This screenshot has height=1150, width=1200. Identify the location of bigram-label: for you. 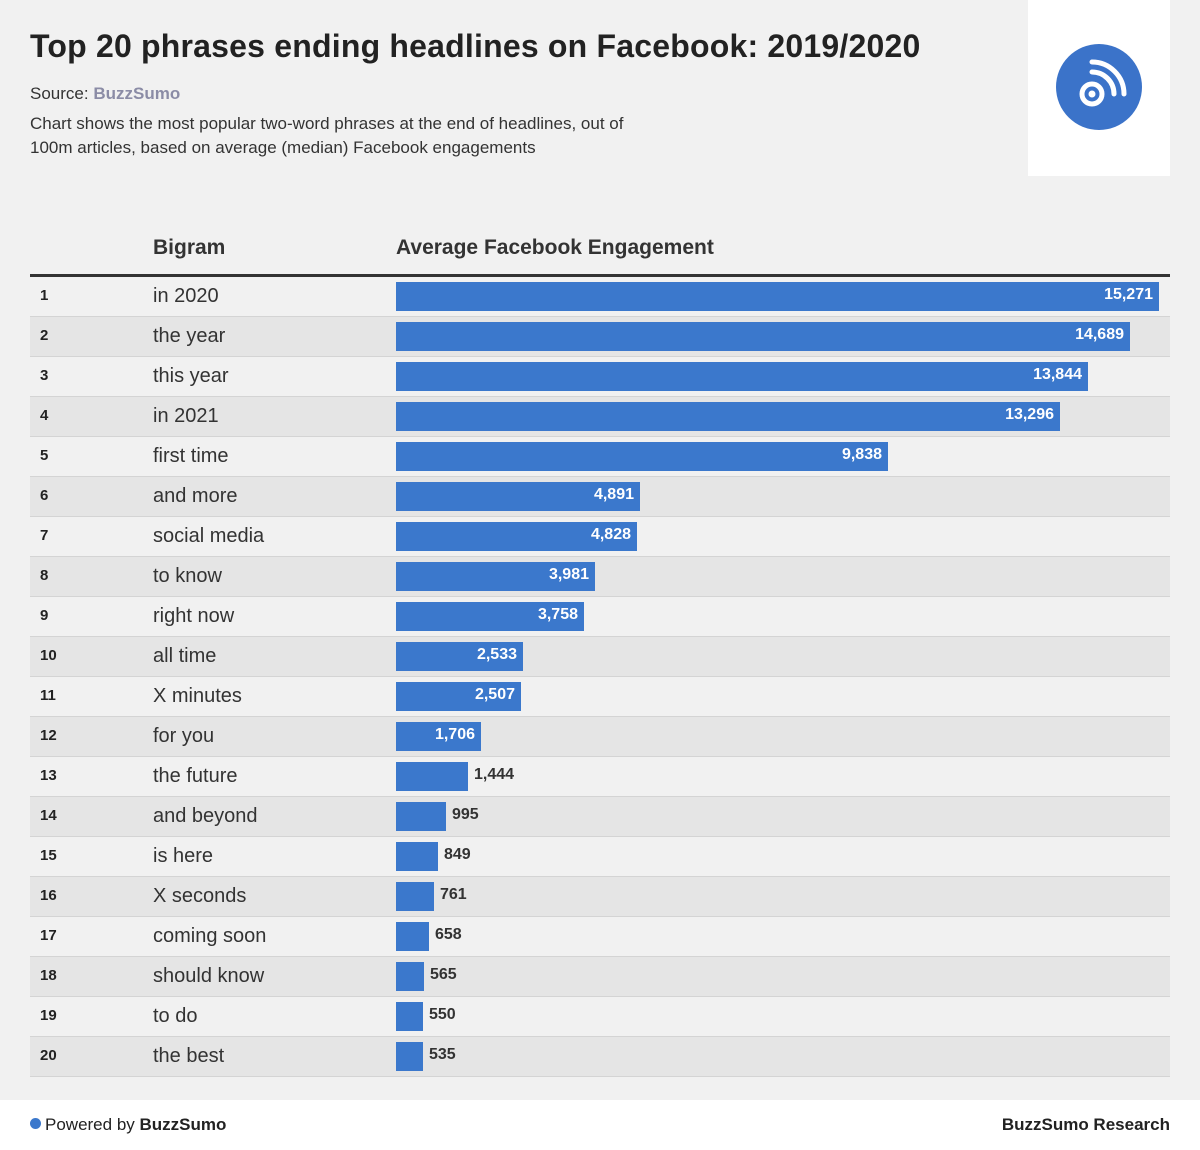
(184, 736).